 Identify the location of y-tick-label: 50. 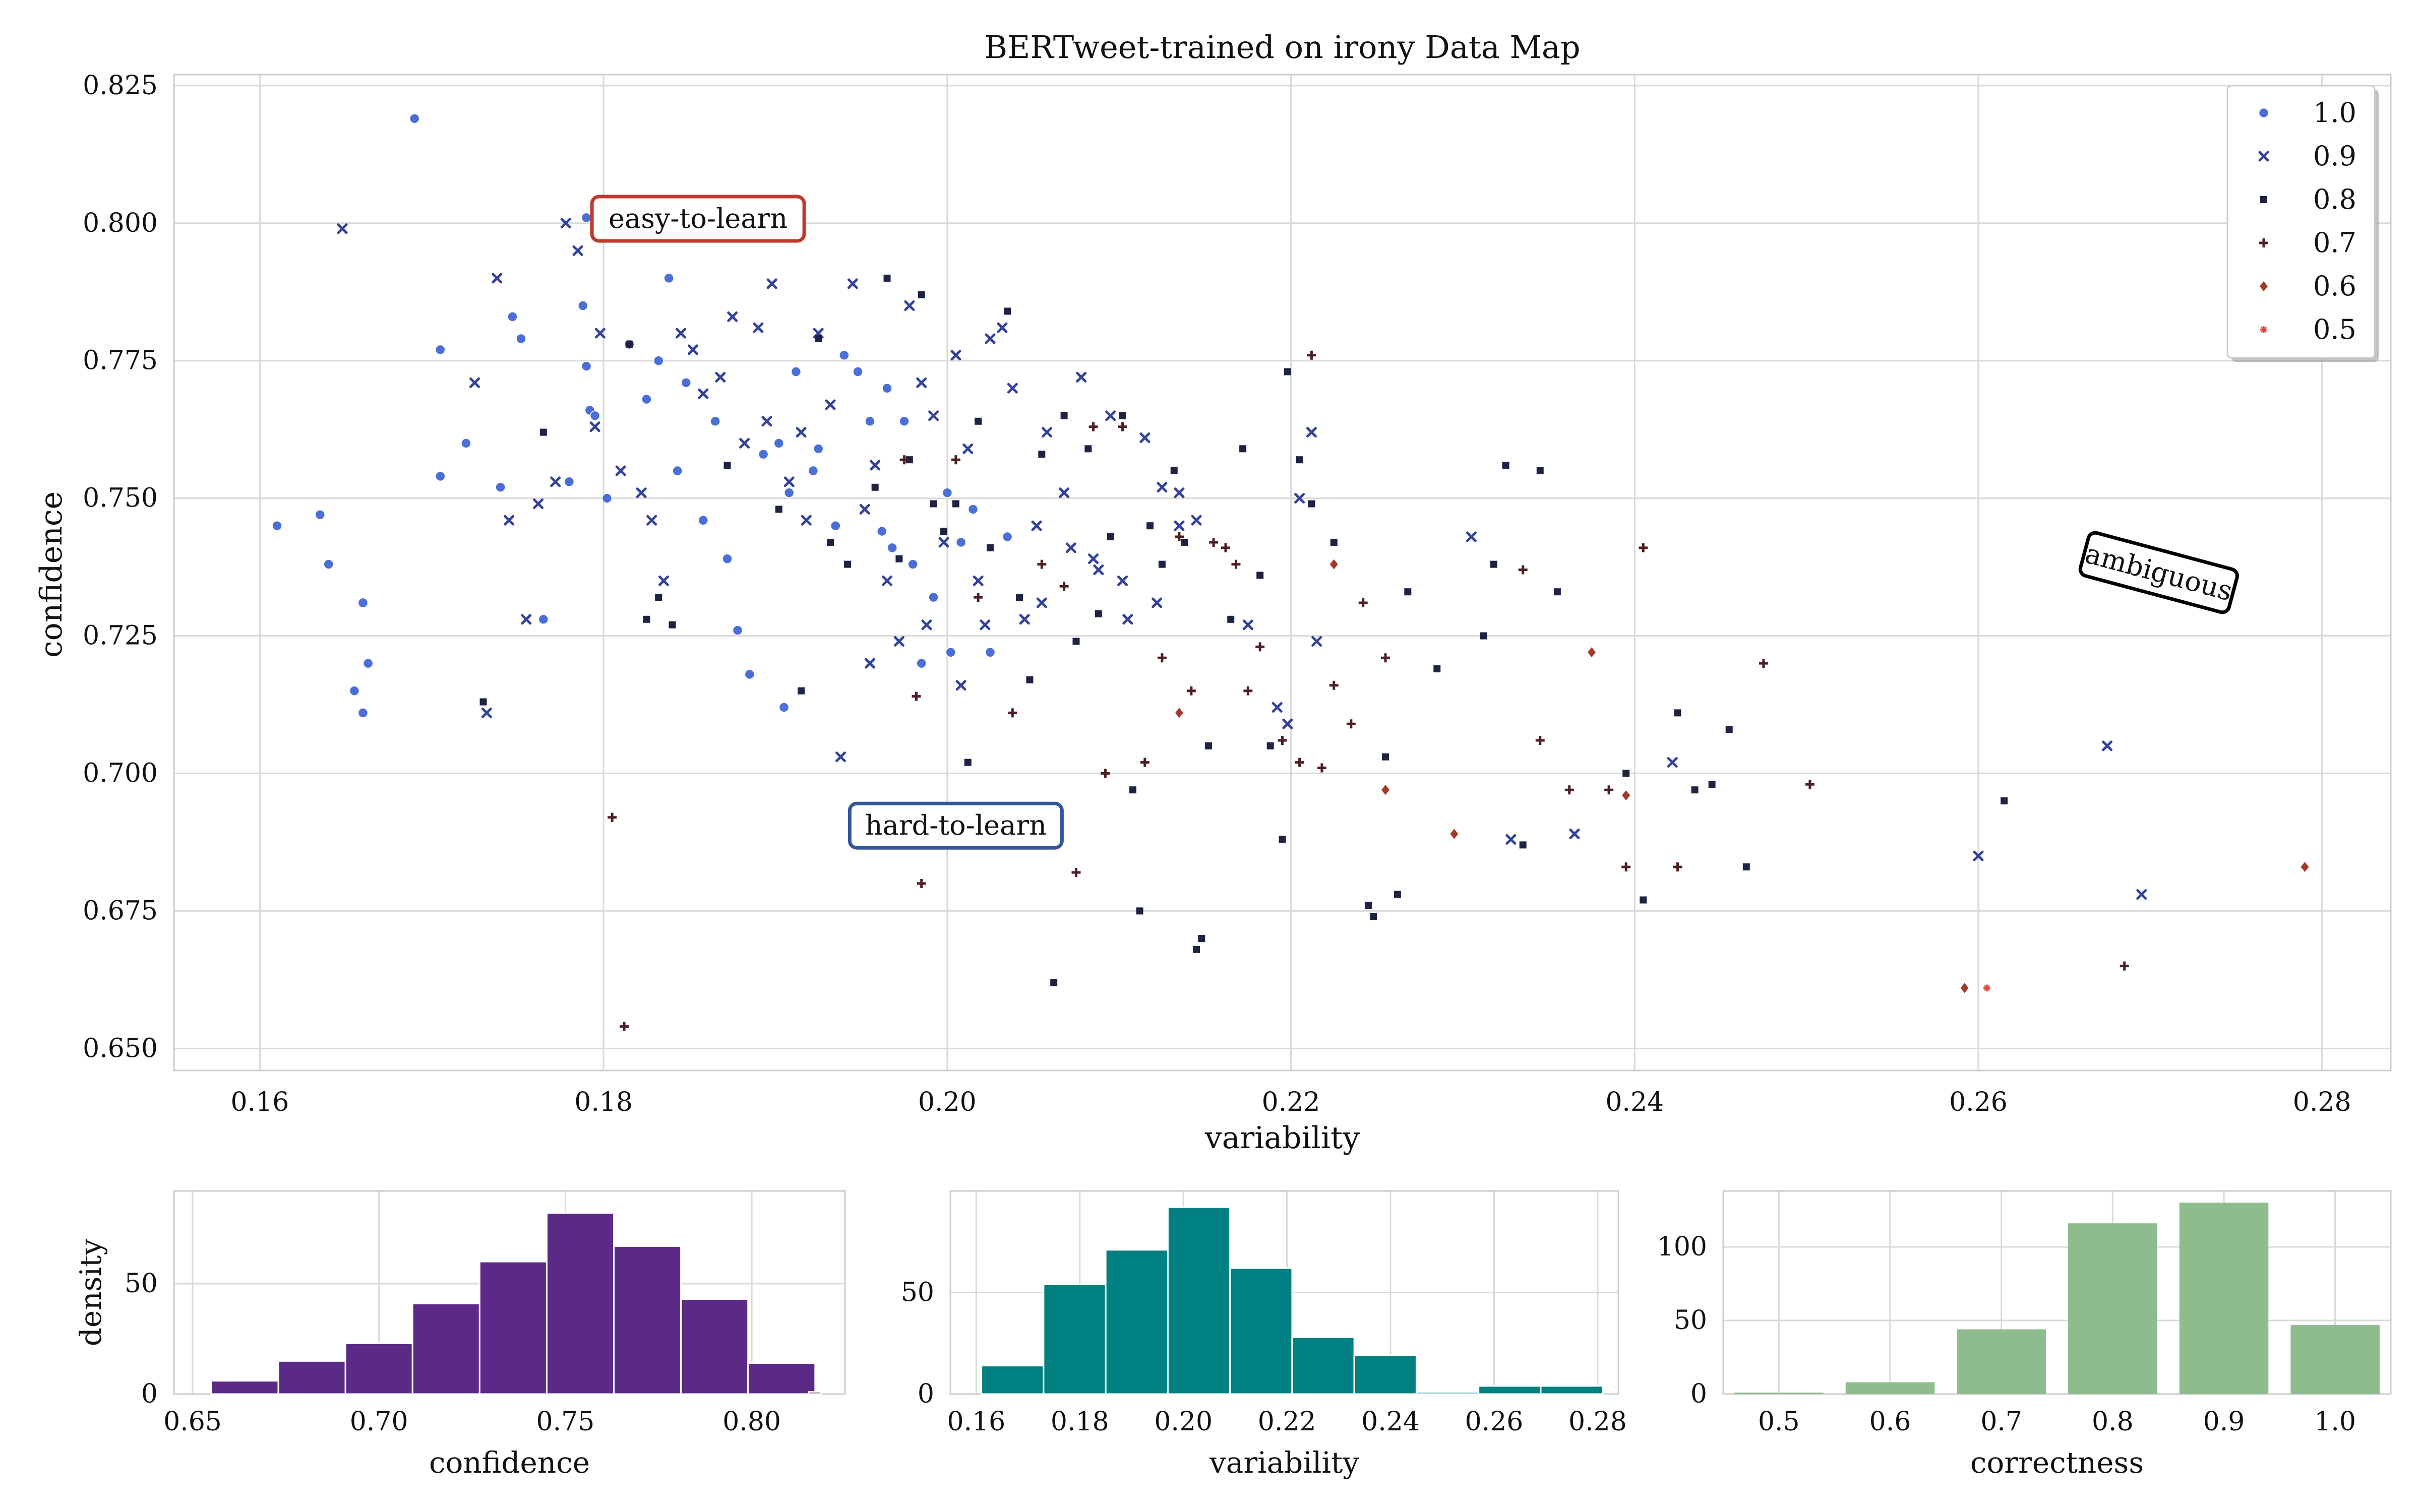
(141, 1284).